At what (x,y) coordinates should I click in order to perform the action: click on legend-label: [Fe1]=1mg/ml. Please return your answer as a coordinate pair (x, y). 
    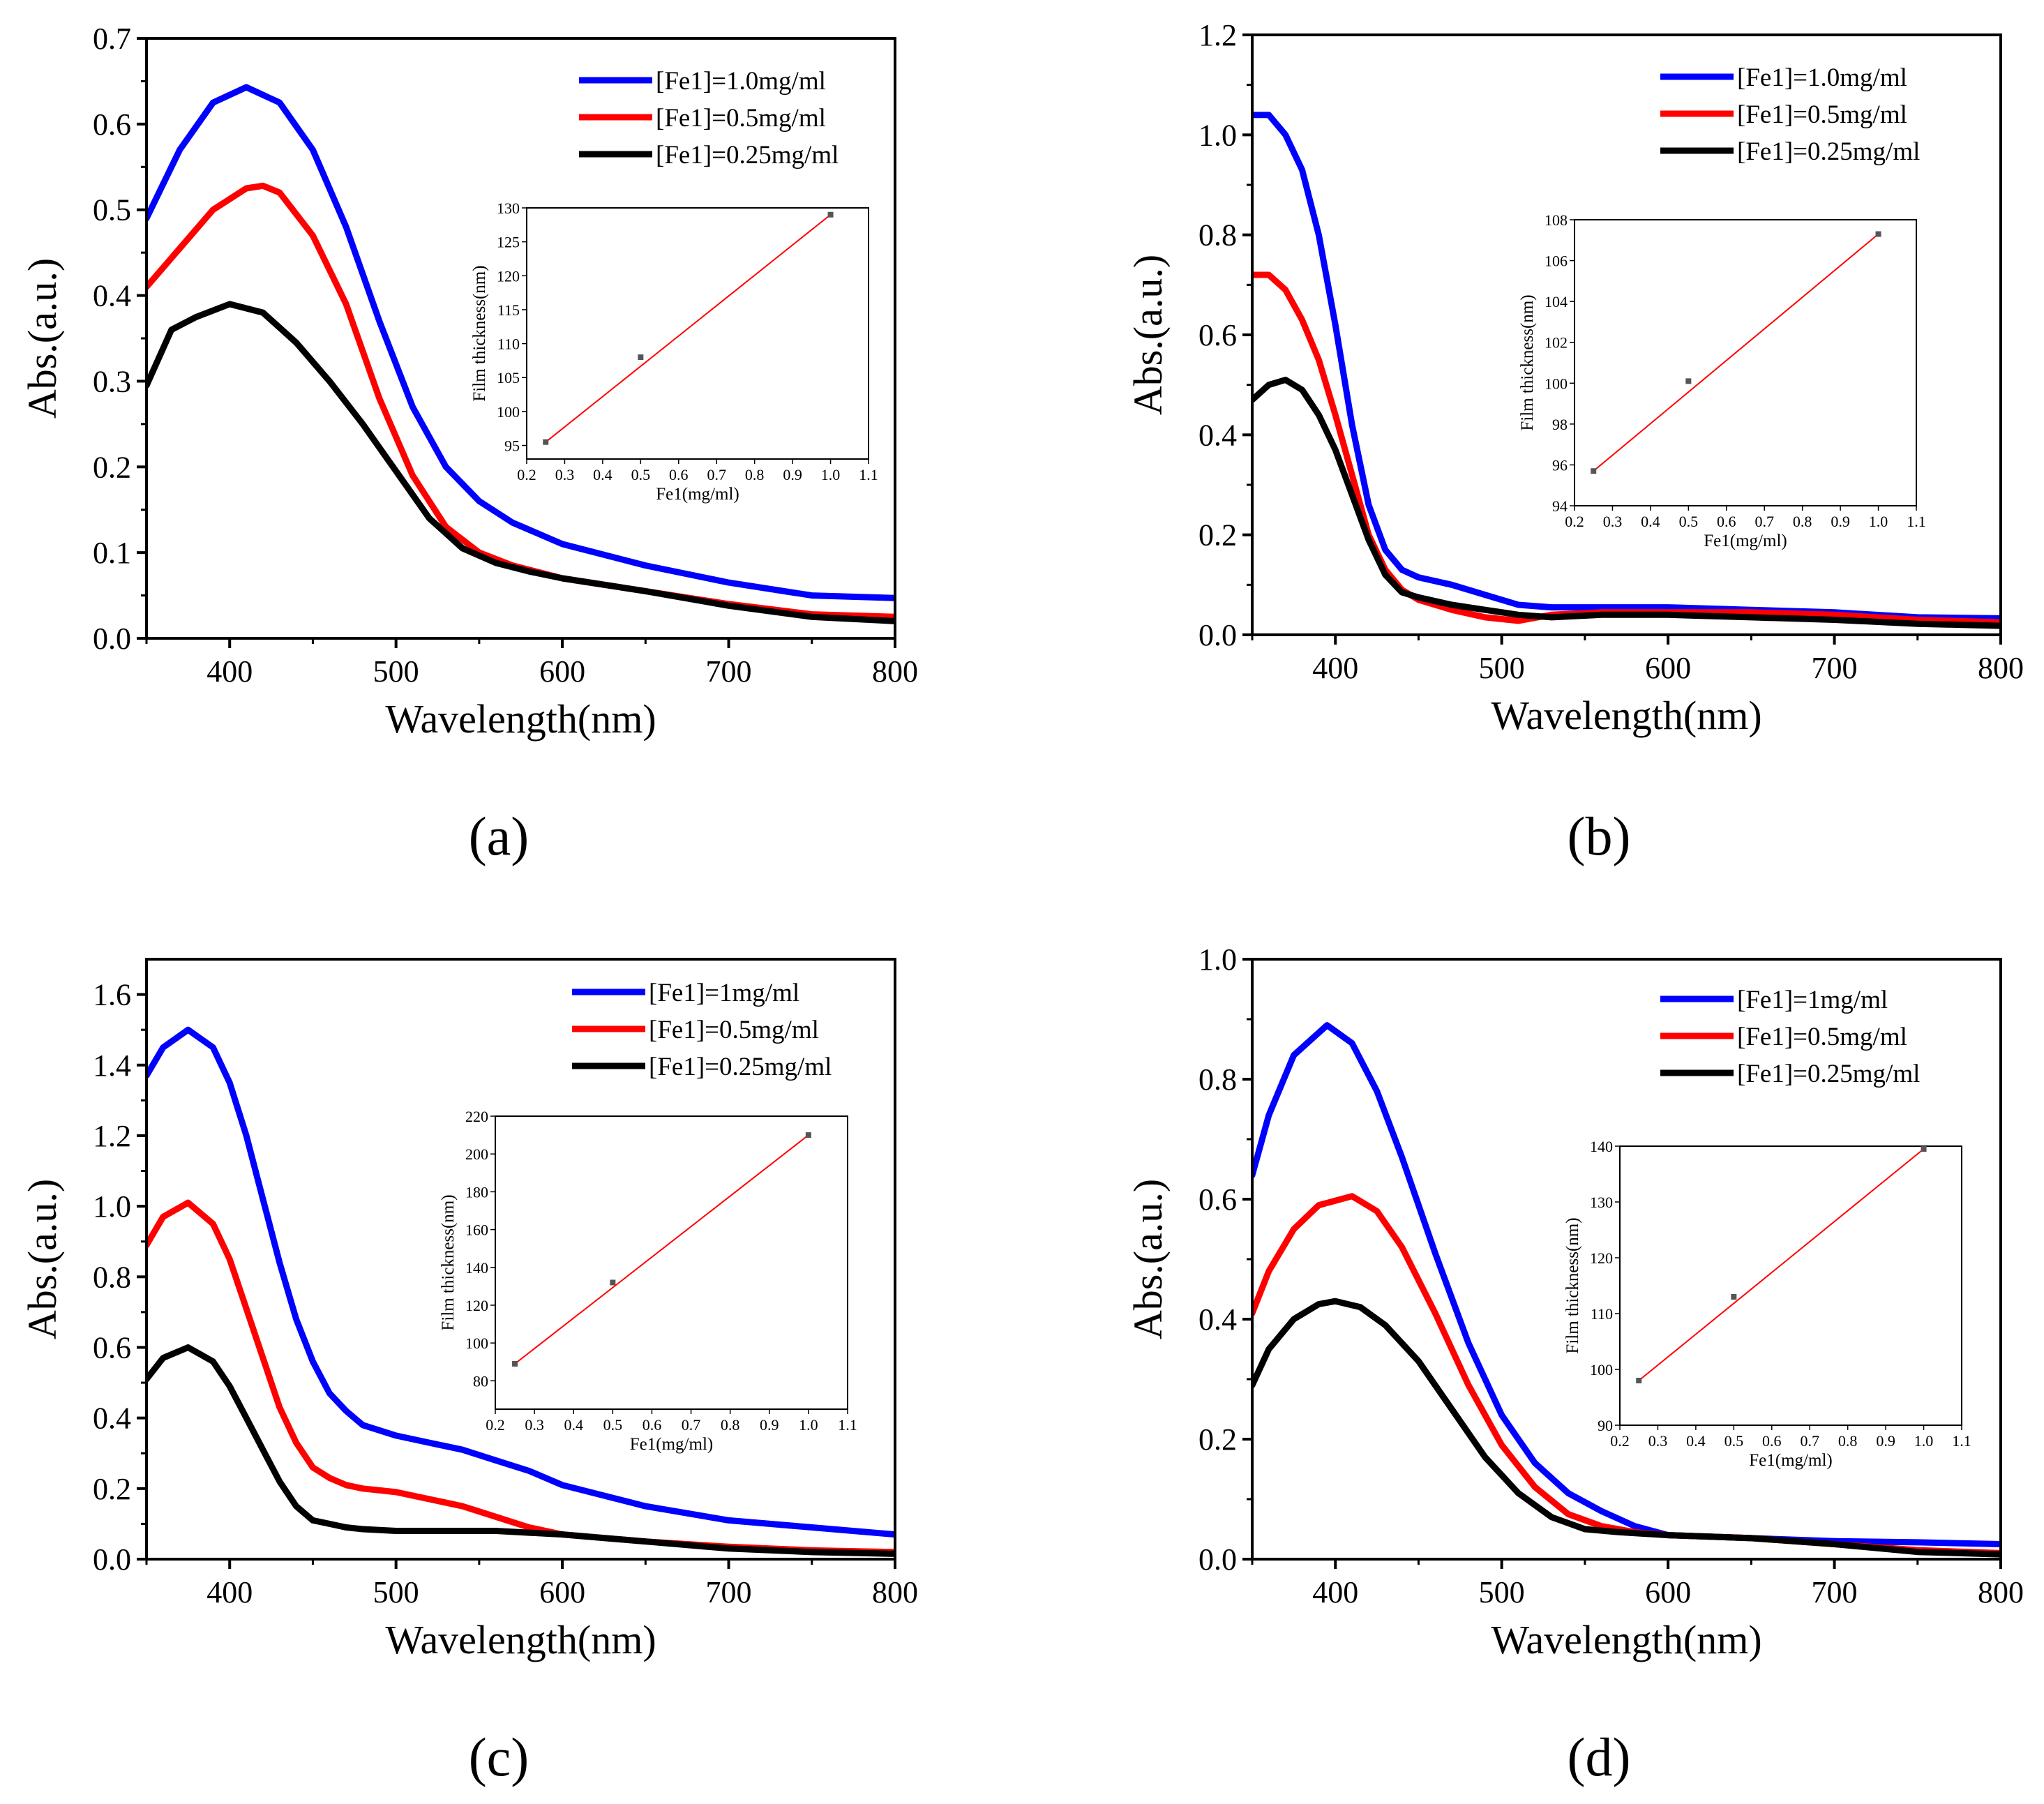
    Looking at the image, I should click on (1812, 1000).